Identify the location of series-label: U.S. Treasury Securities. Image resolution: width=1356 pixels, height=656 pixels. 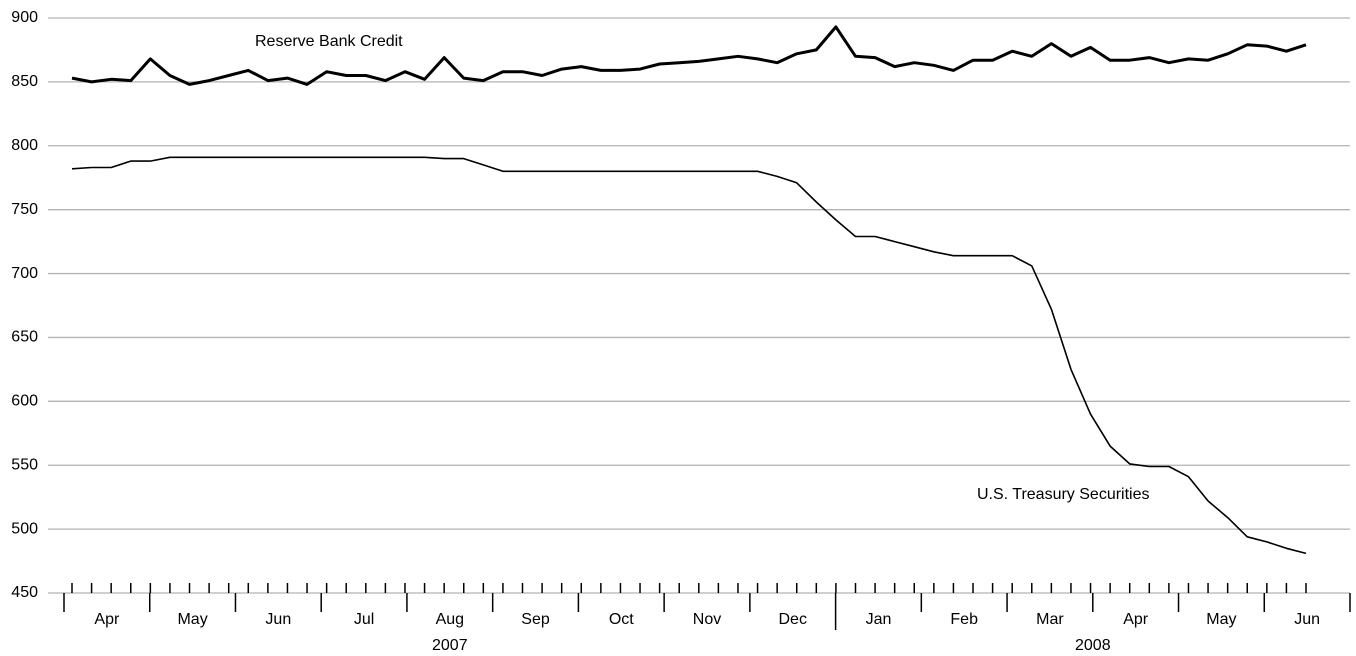
(1063, 494).